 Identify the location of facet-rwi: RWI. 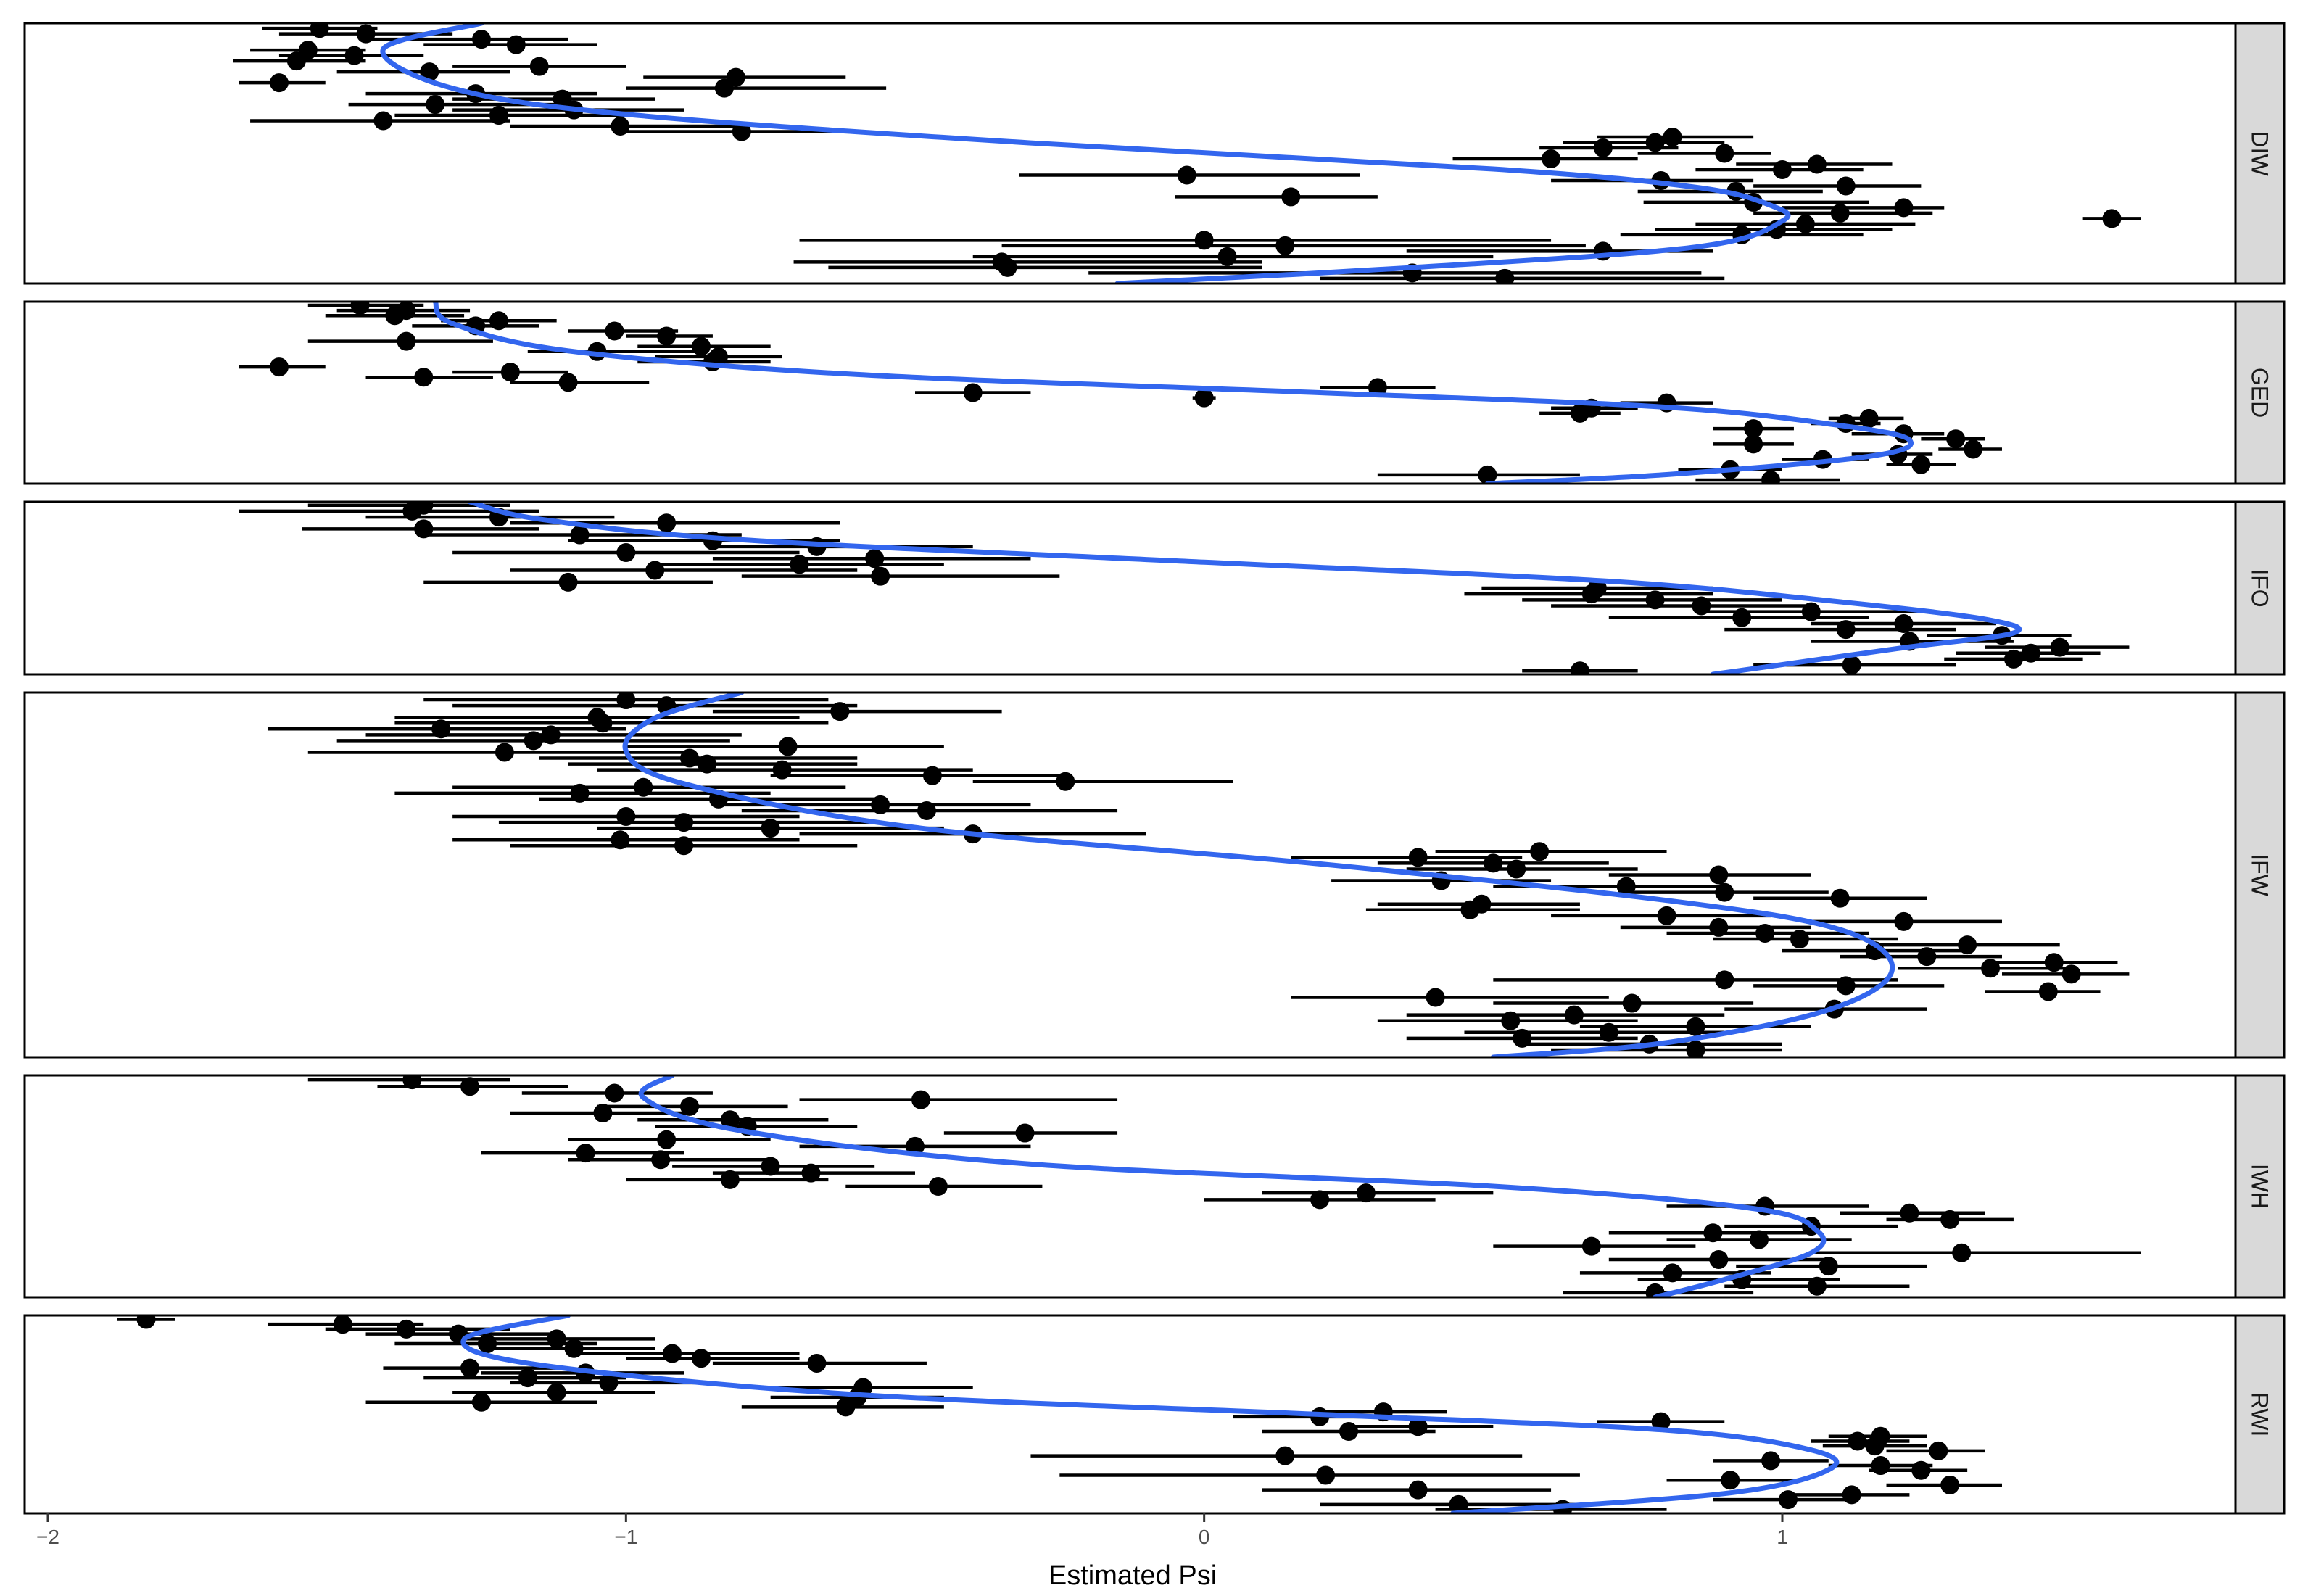
(1154, 1414).